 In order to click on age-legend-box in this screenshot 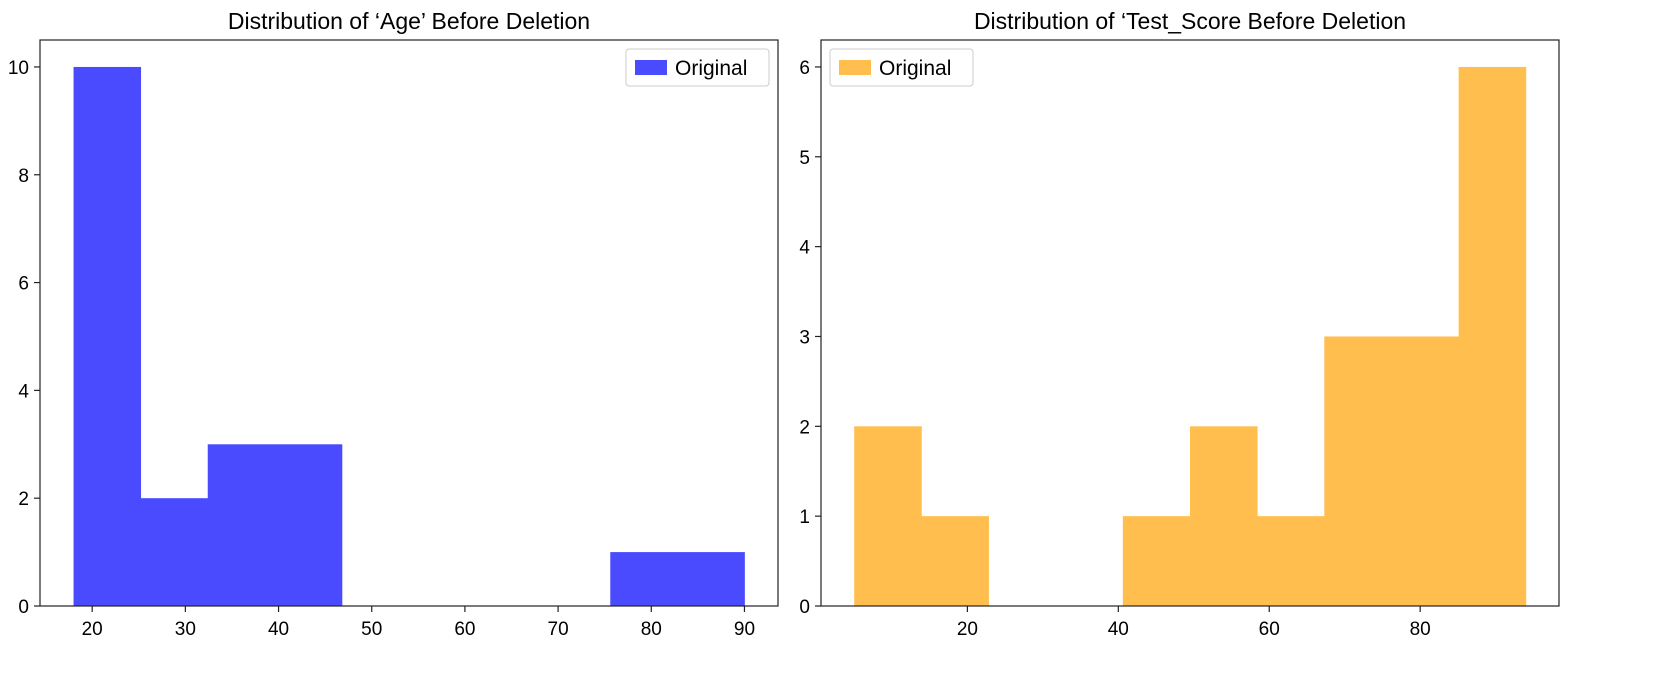, I will do `click(697, 67)`.